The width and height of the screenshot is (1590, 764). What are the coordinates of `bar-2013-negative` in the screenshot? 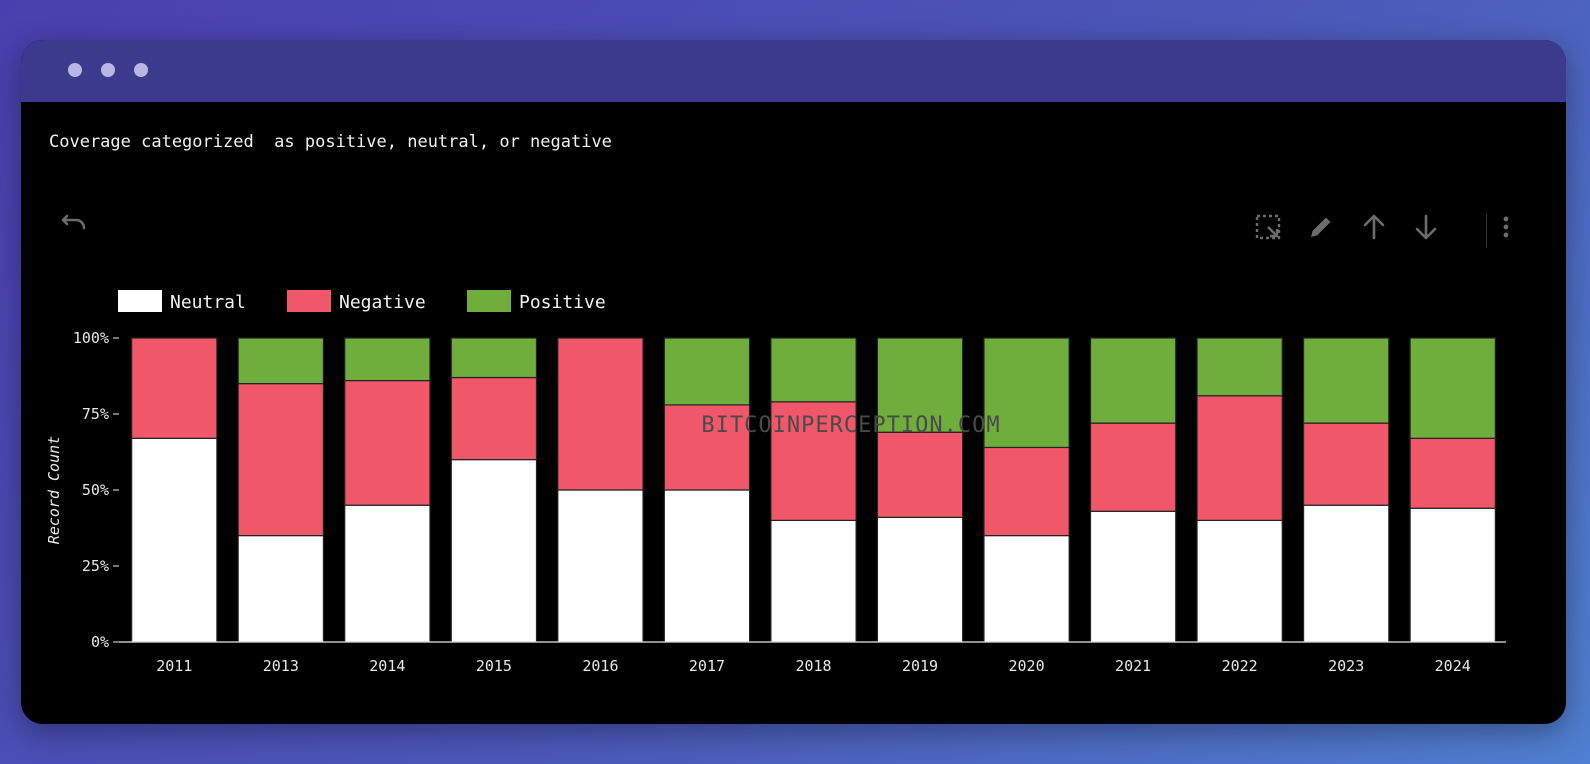 It's located at (281, 460).